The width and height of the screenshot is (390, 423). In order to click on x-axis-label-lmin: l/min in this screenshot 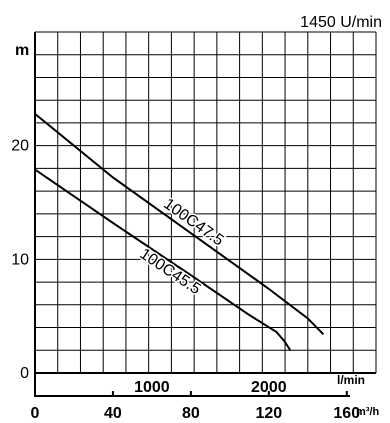, I will do `click(351, 380)`.